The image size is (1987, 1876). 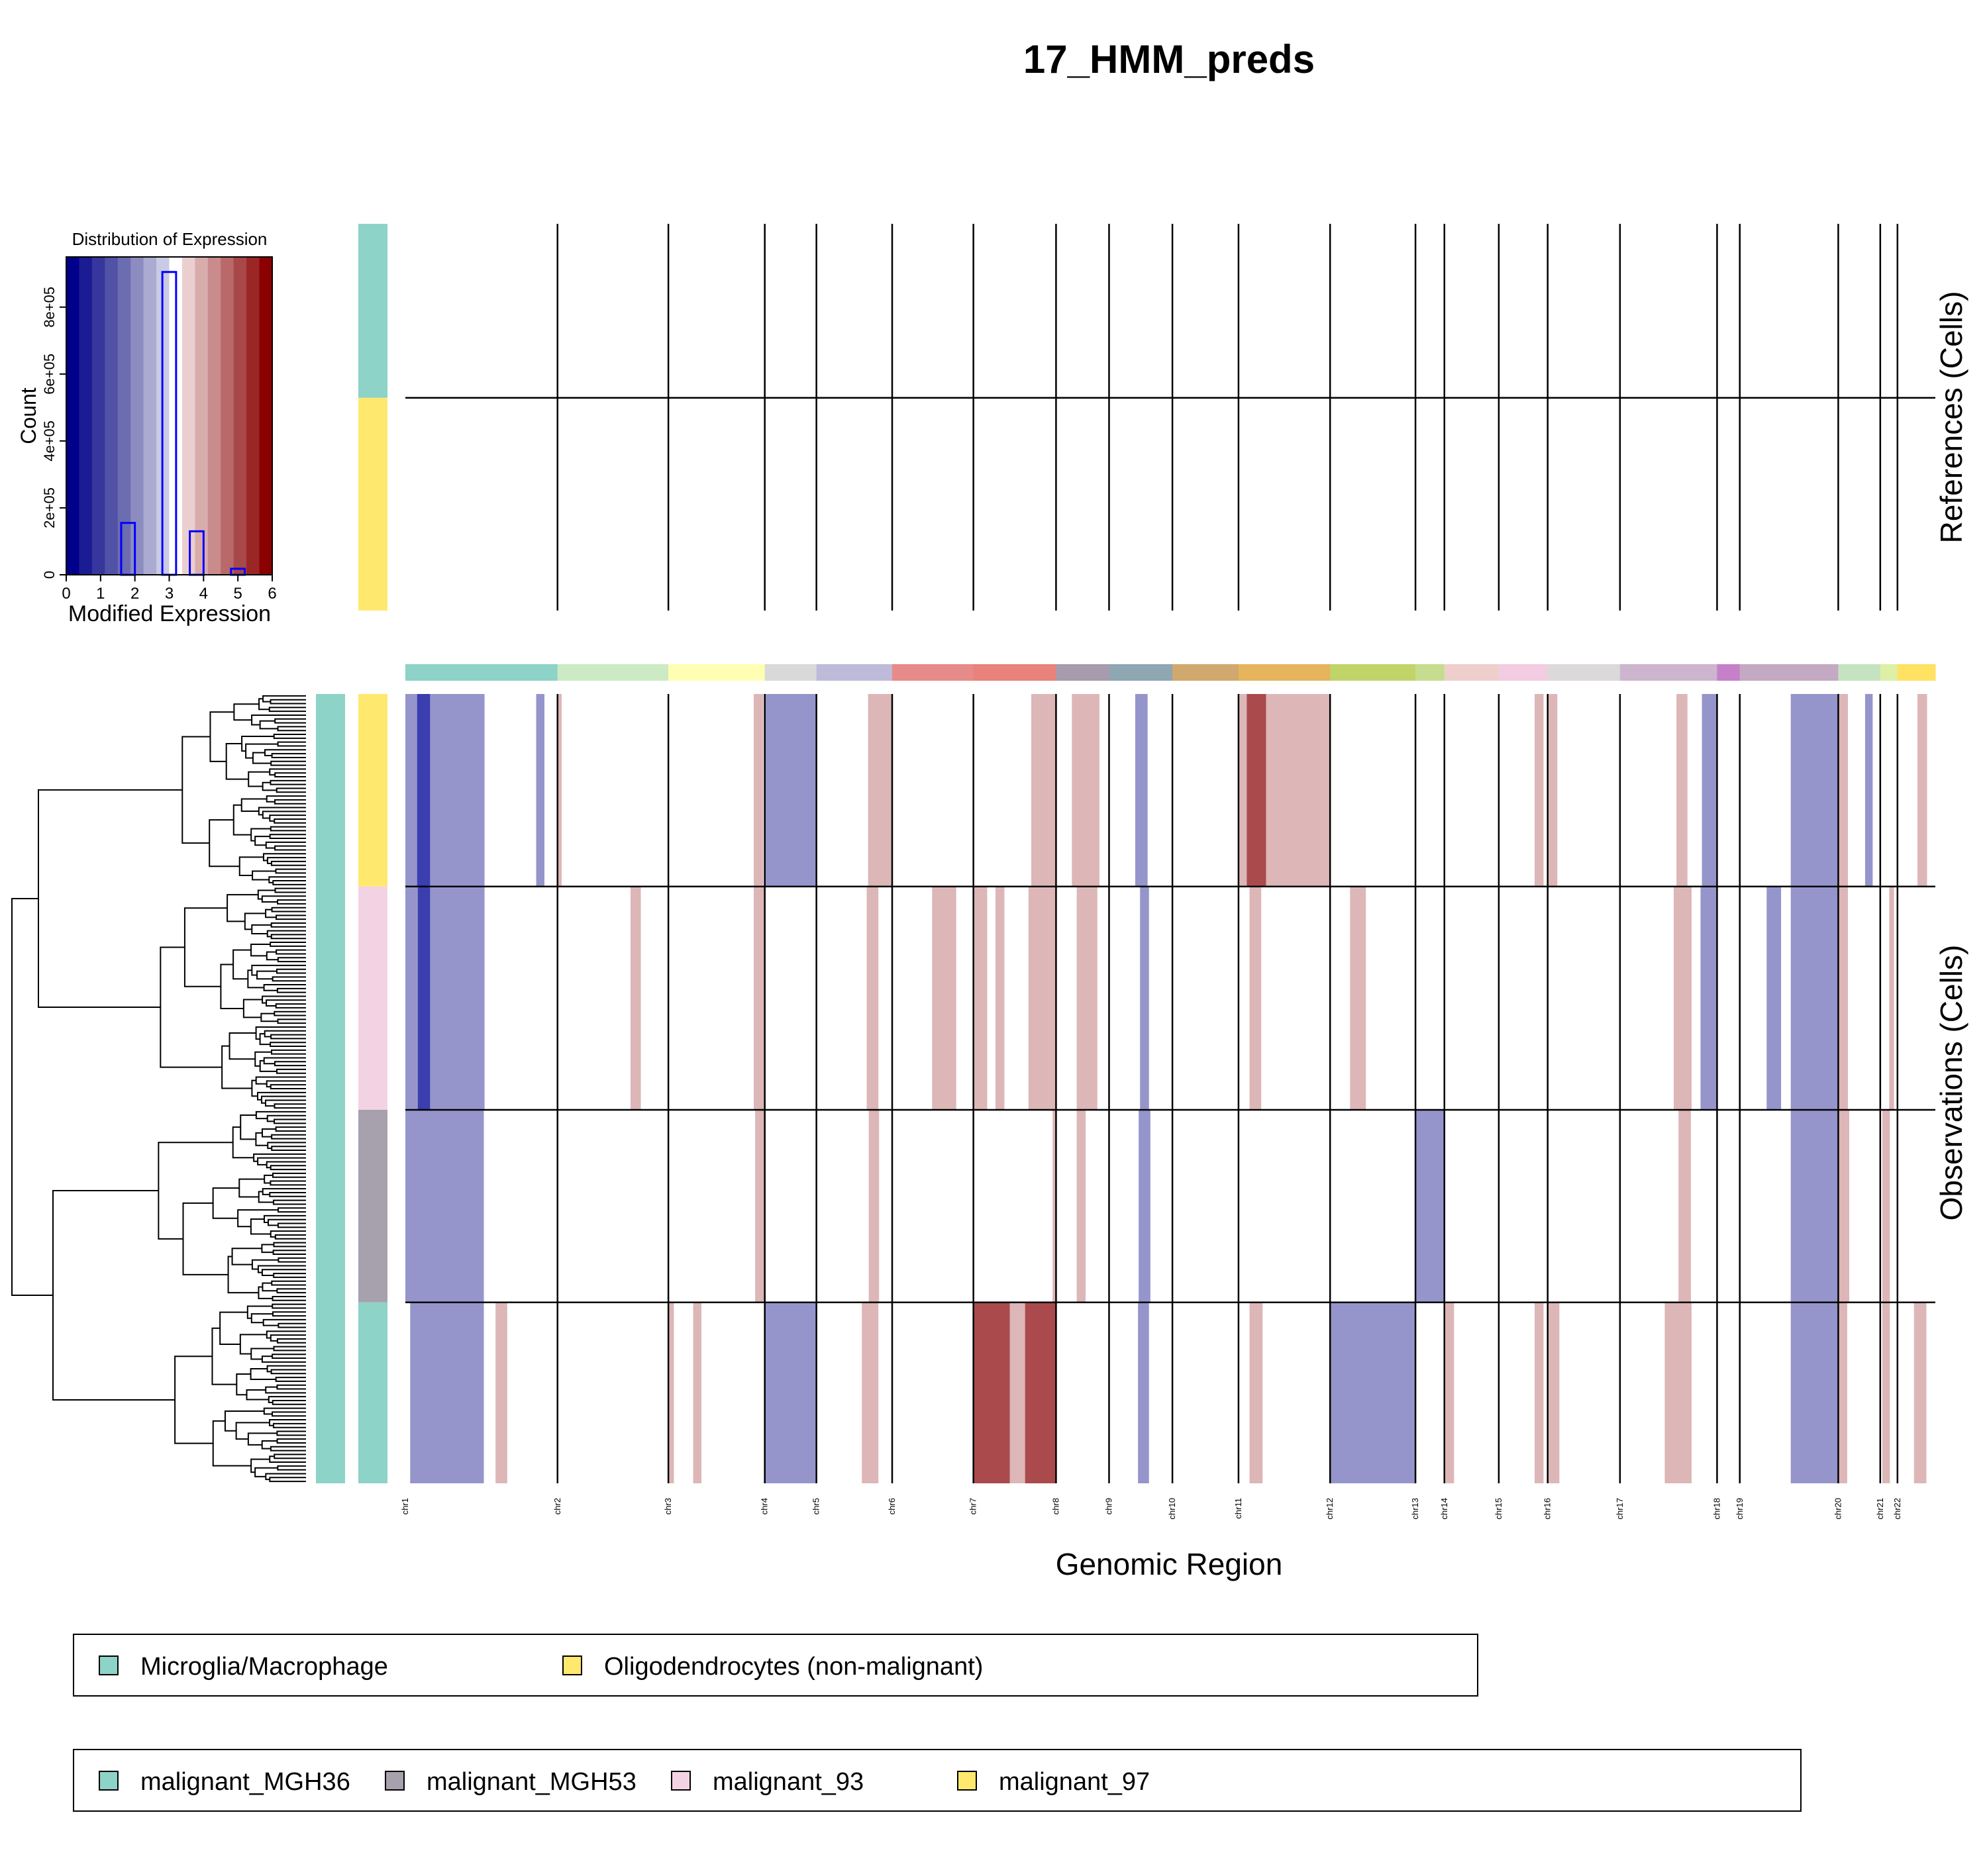 What do you see at coordinates (1584, 672) in the screenshot?
I see `chromosome-color-chr16` at bounding box center [1584, 672].